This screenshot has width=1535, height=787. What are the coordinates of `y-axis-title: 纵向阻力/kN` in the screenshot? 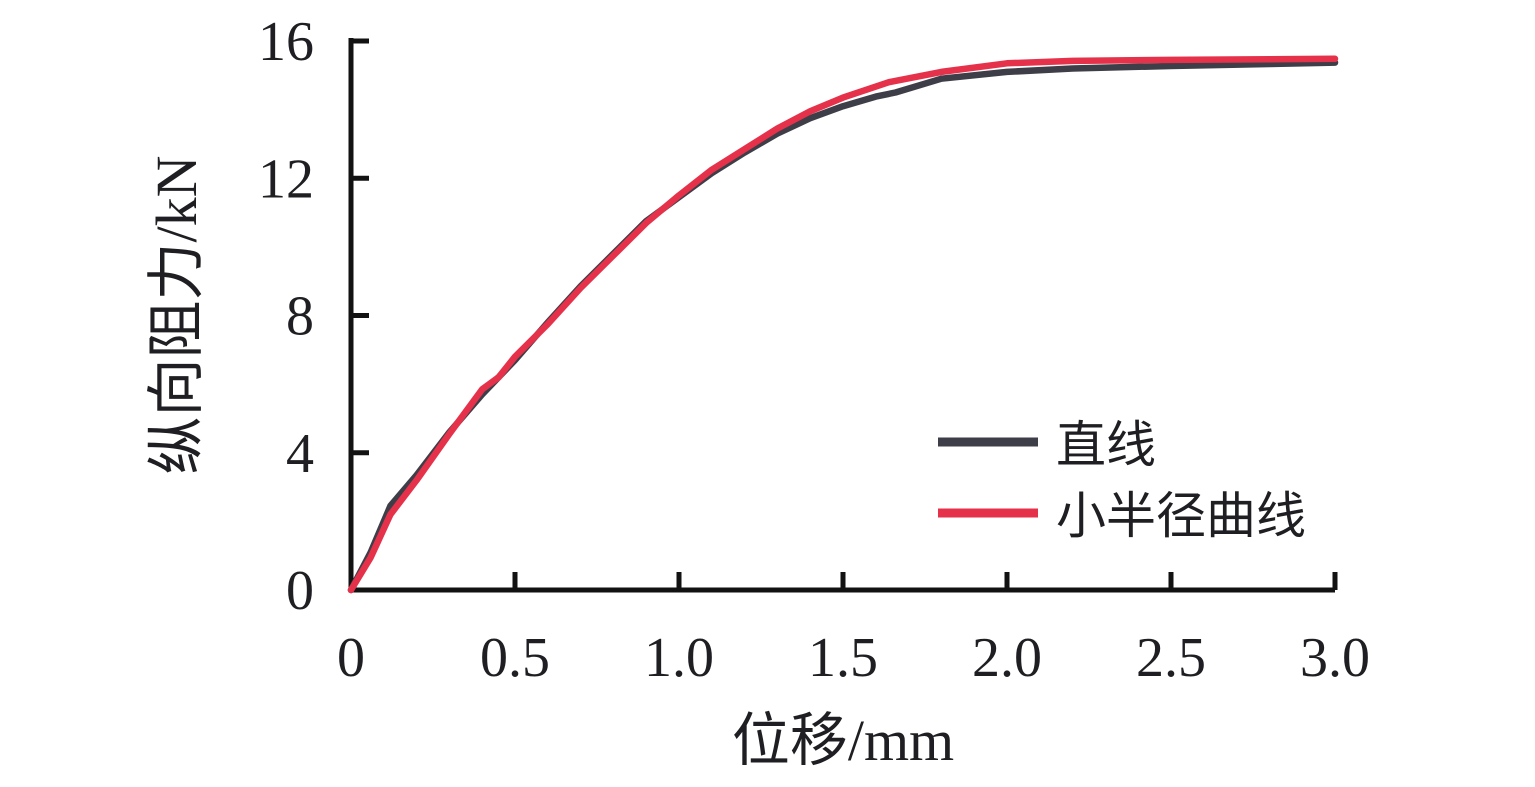 It's located at (176, 314).